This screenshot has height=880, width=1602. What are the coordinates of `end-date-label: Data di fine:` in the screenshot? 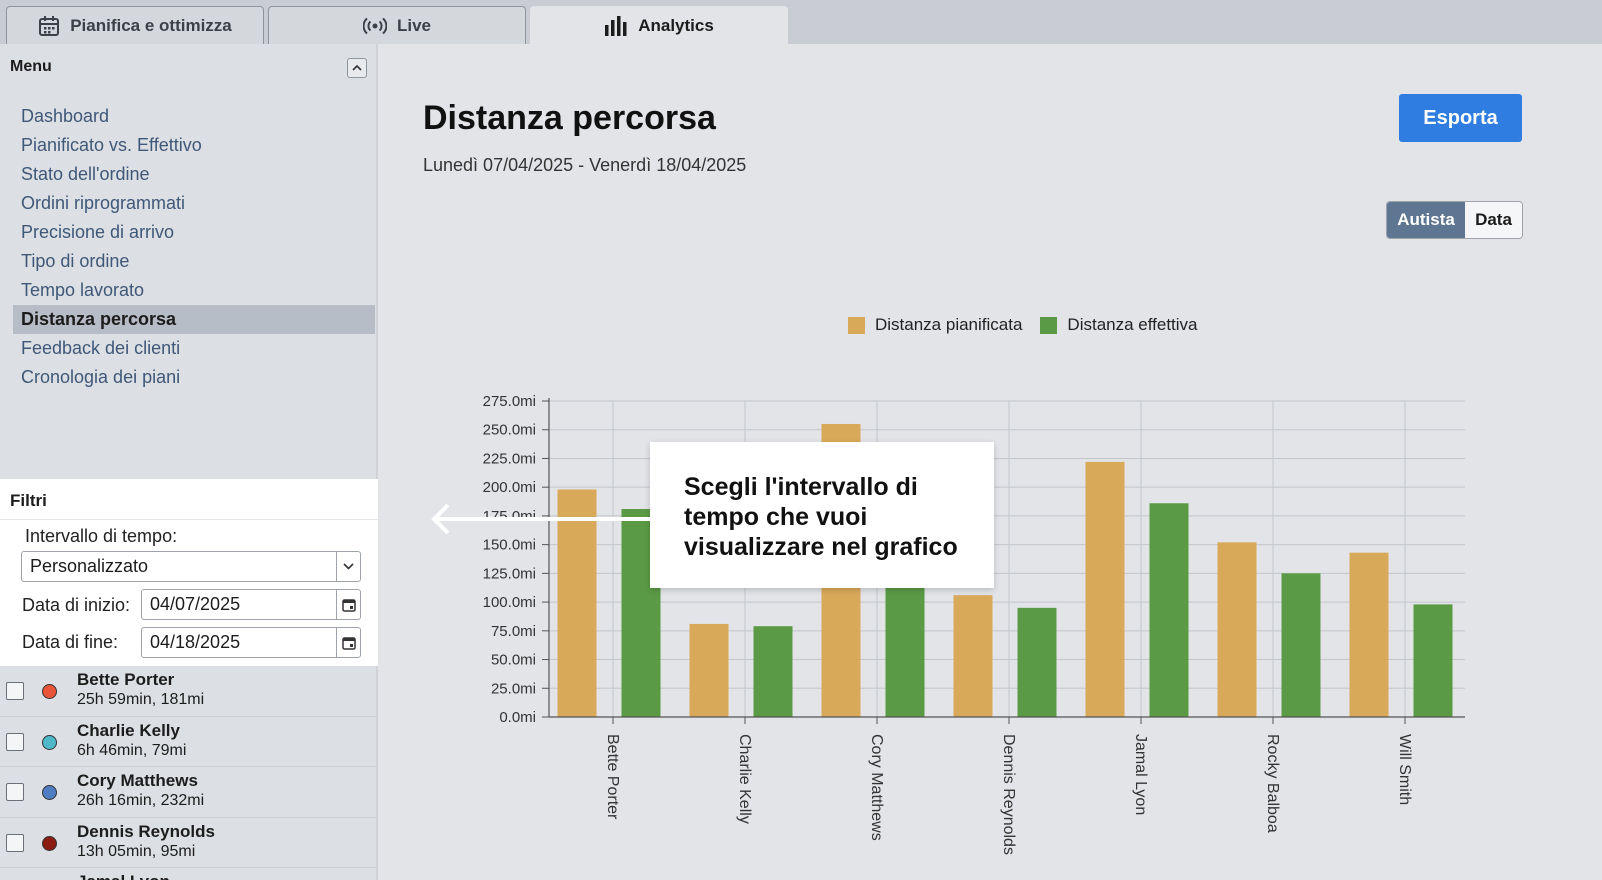 It's located at (70, 642).